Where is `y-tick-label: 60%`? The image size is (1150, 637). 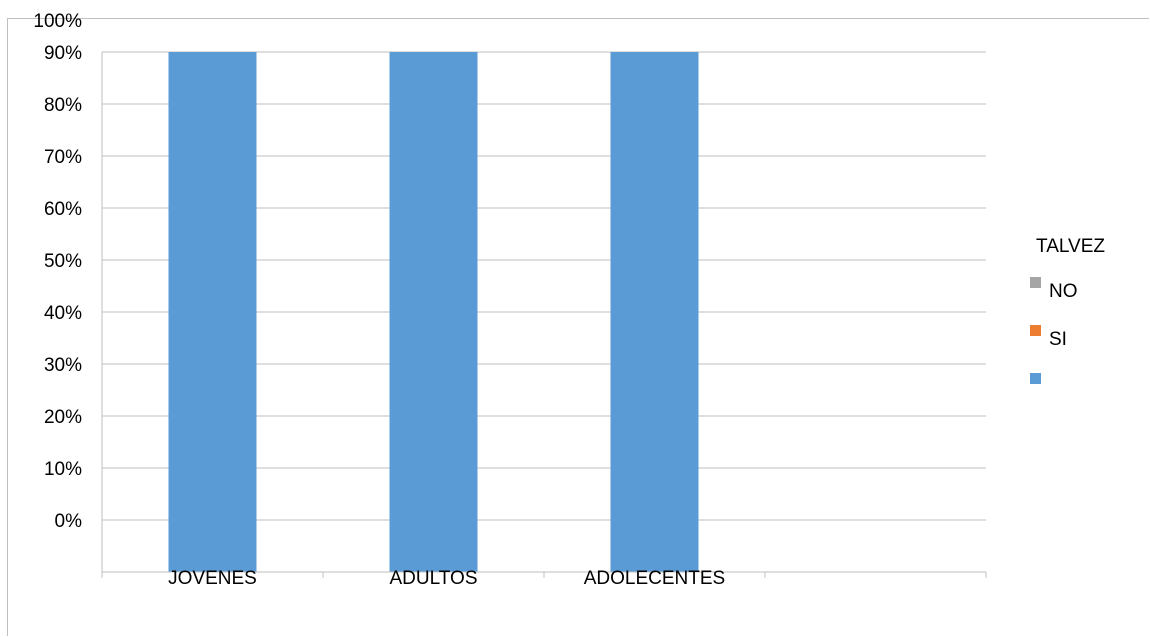
y-tick-label: 60% is located at coordinates (63, 209).